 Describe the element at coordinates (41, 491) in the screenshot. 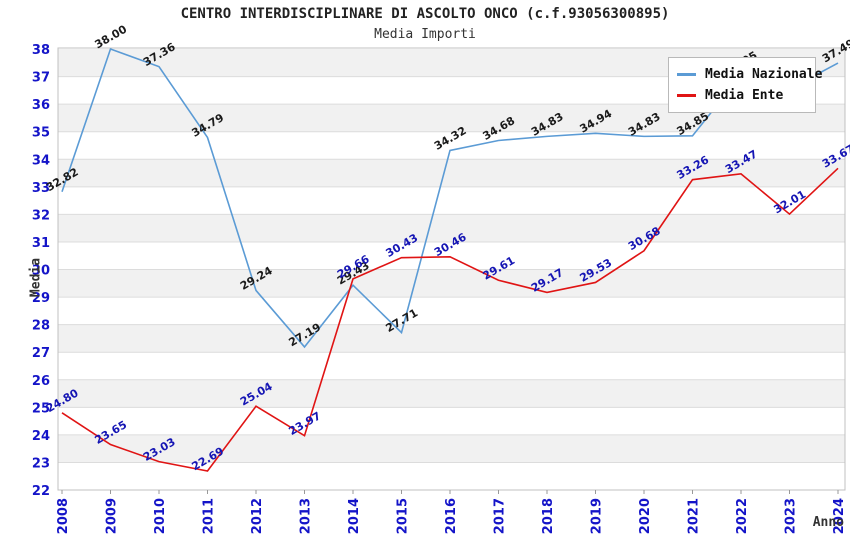

I see `y-tick-label: 22` at that location.